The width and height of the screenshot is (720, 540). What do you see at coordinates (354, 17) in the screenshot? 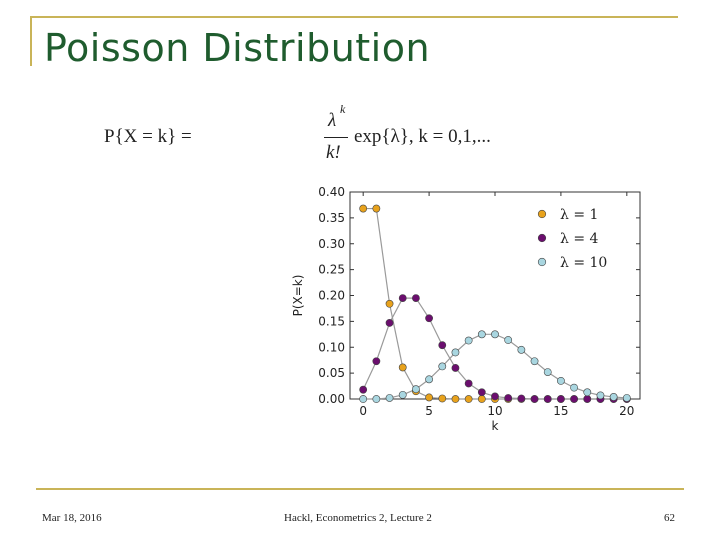
I see `slide-frame-top` at bounding box center [354, 17].